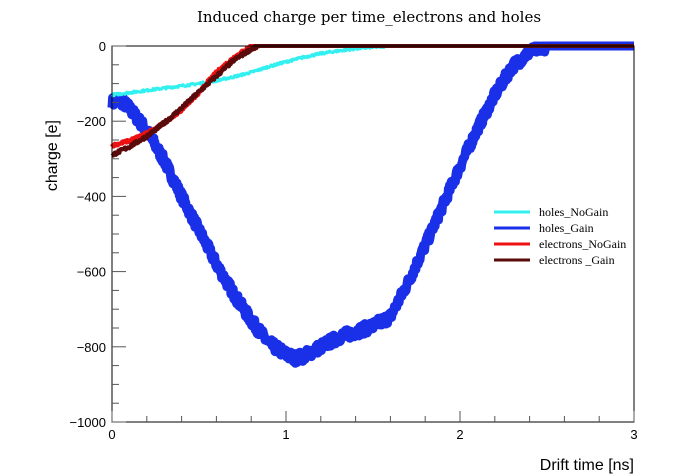 This screenshot has height=476, width=690. Describe the element at coordinates (573, 212) in the screenshot. I see `legend-label: holes_NoGain` at that location.